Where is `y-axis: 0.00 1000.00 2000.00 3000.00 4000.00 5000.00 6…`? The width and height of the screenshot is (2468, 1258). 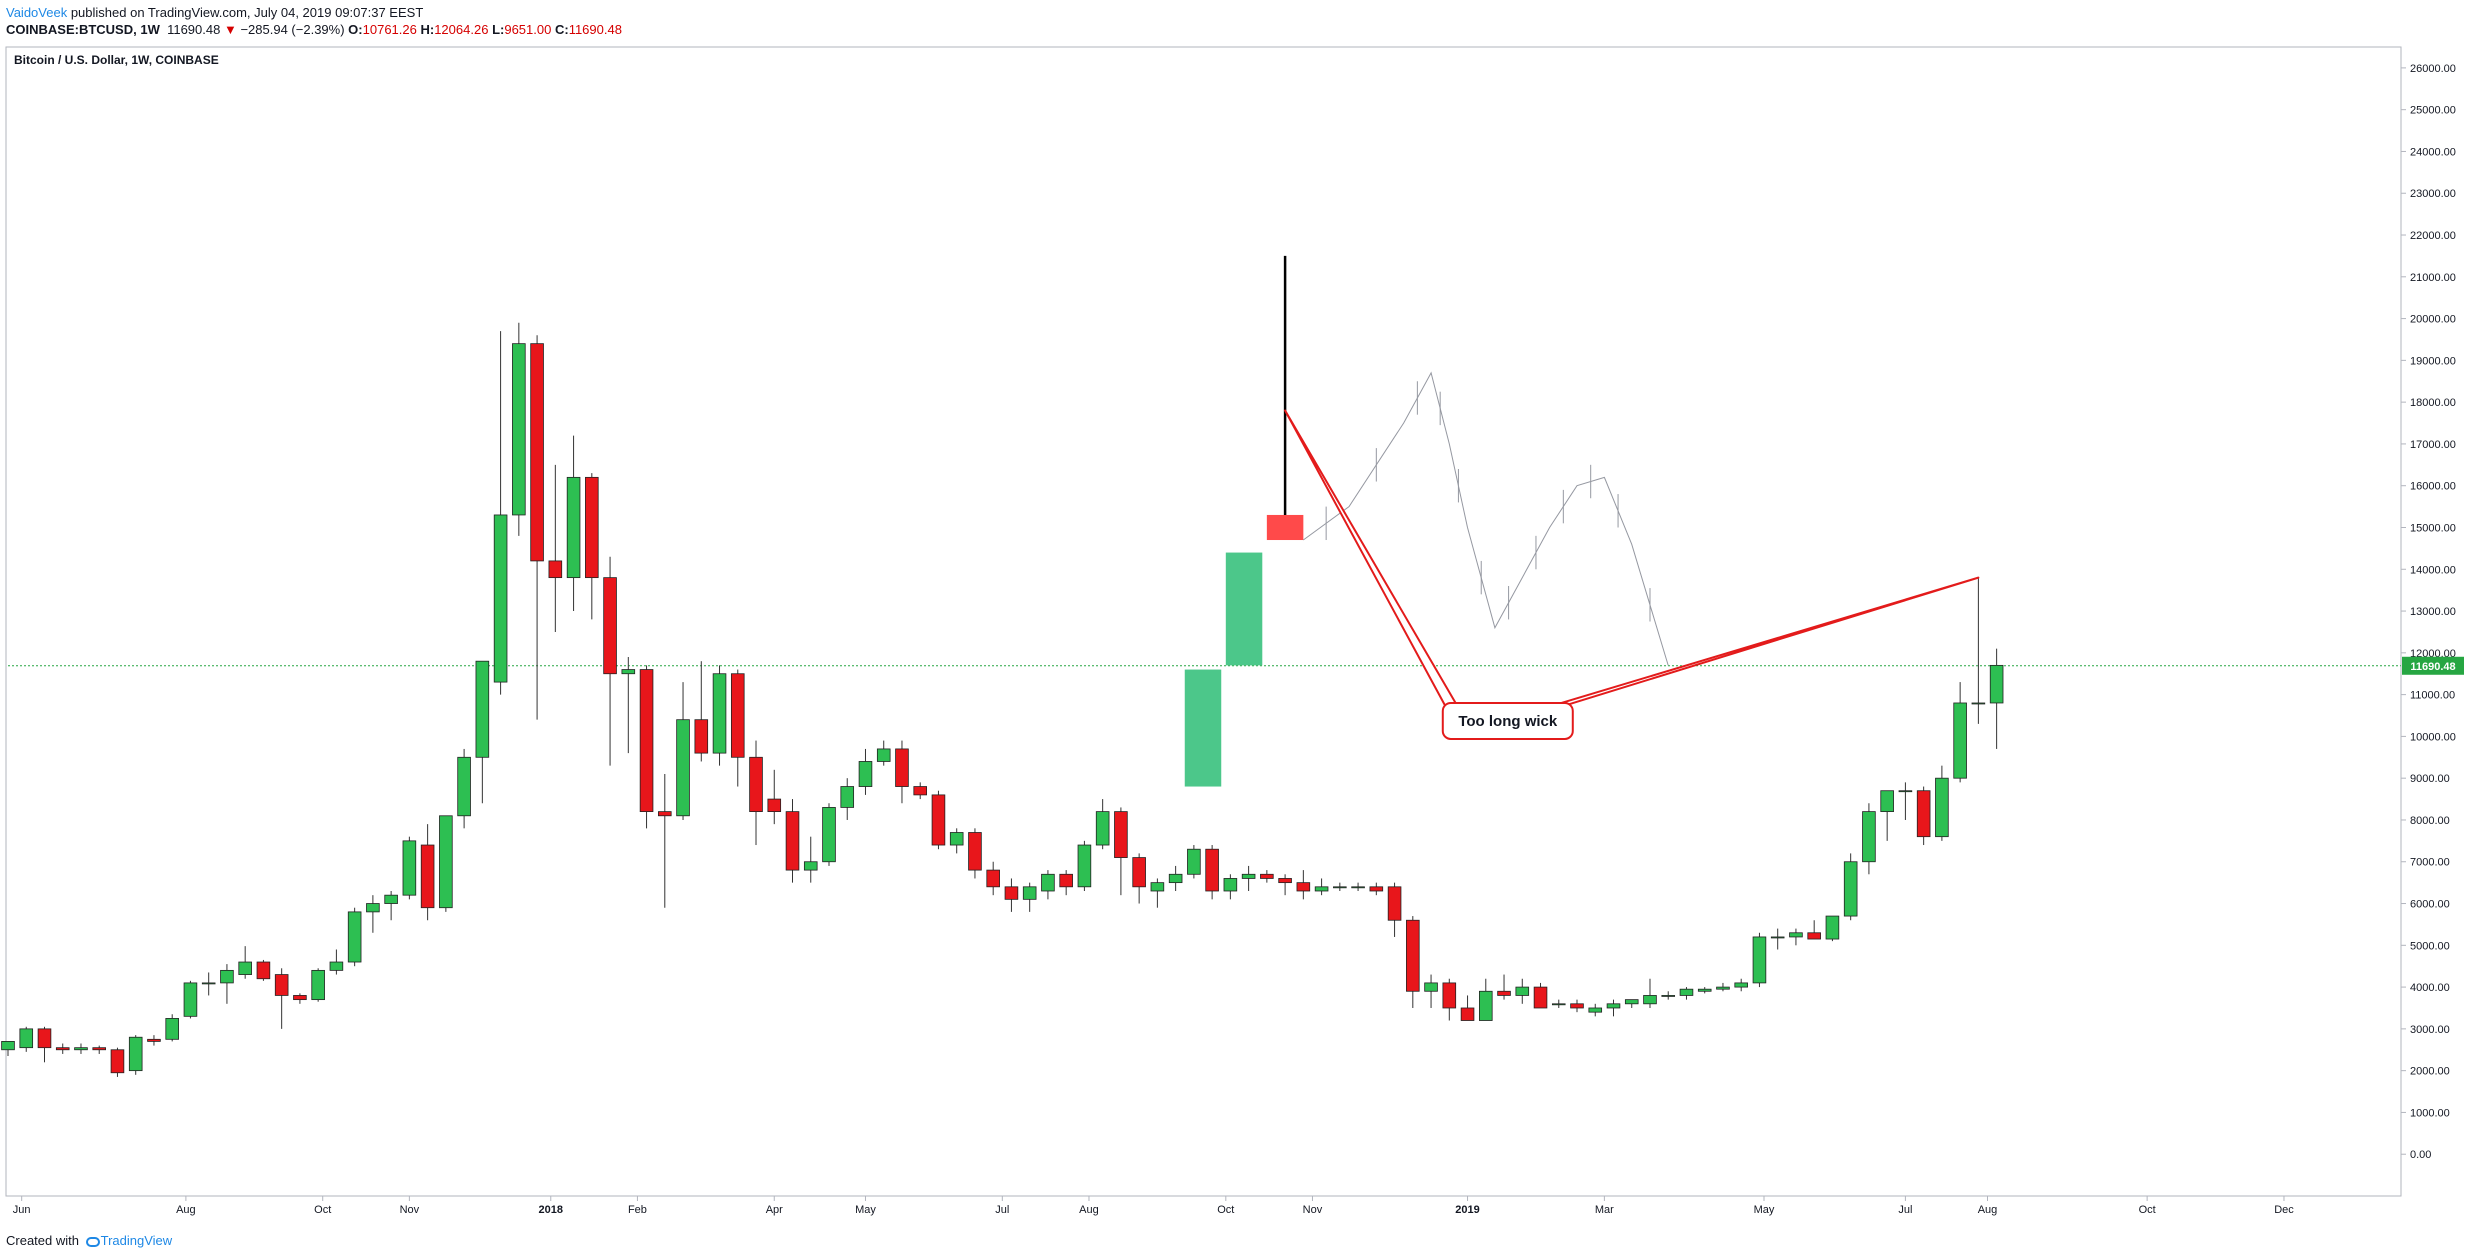 y-axis: 0.00 1000.00 2000.00 3000.00 4000.00 5000.00 6… is located at coordinates (2428, 612).